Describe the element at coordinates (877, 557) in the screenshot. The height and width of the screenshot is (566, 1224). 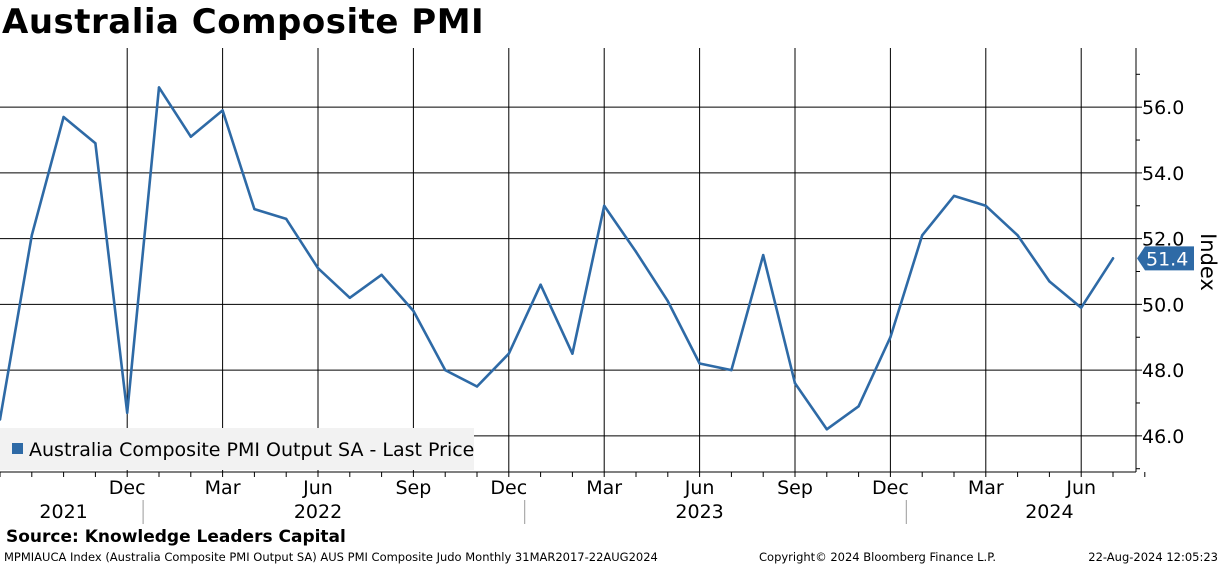
I see `footer-copyright: Copyright© 2024 Bloomberg Finance L.P.` at that location.